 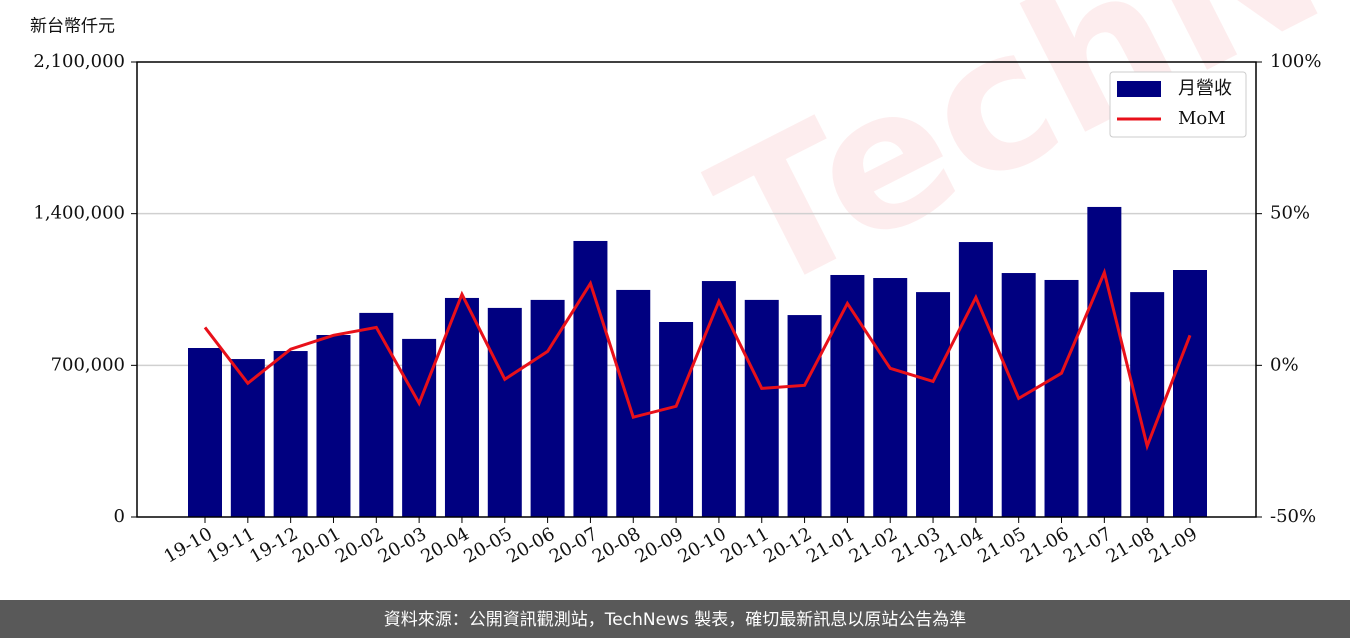 What do you see at coordinates (830, 545) in the screenshot?
I see `x-tick-label: 21-01` at bounding box center [830, 545].